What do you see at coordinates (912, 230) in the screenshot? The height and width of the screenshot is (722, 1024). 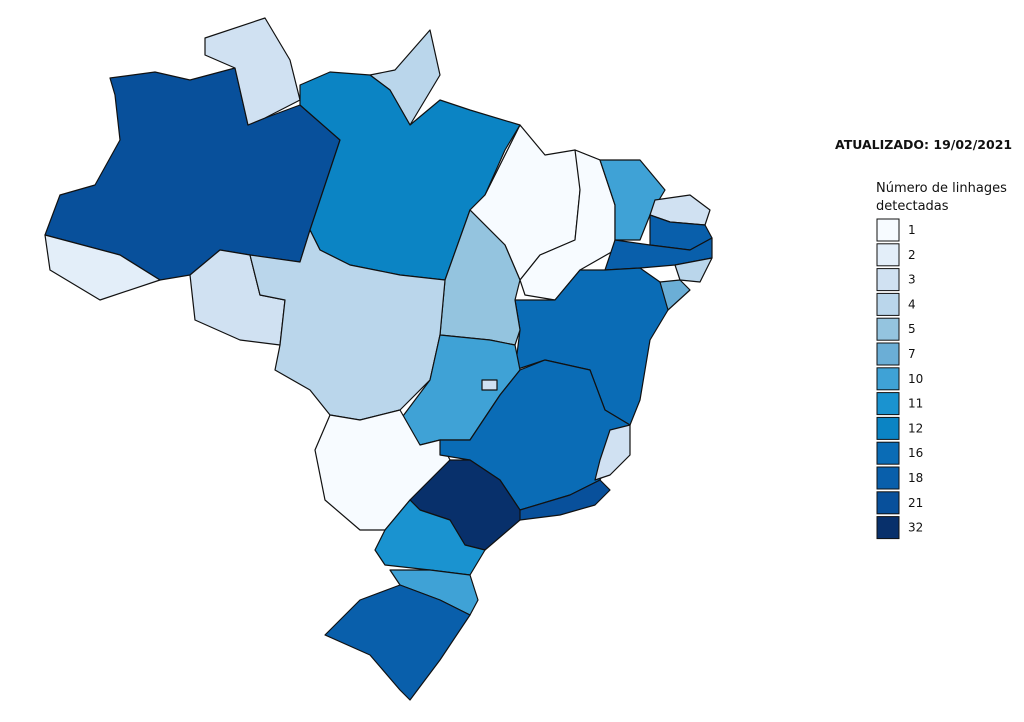 I see `legend-label: 1` at bounding box center [912, 230].